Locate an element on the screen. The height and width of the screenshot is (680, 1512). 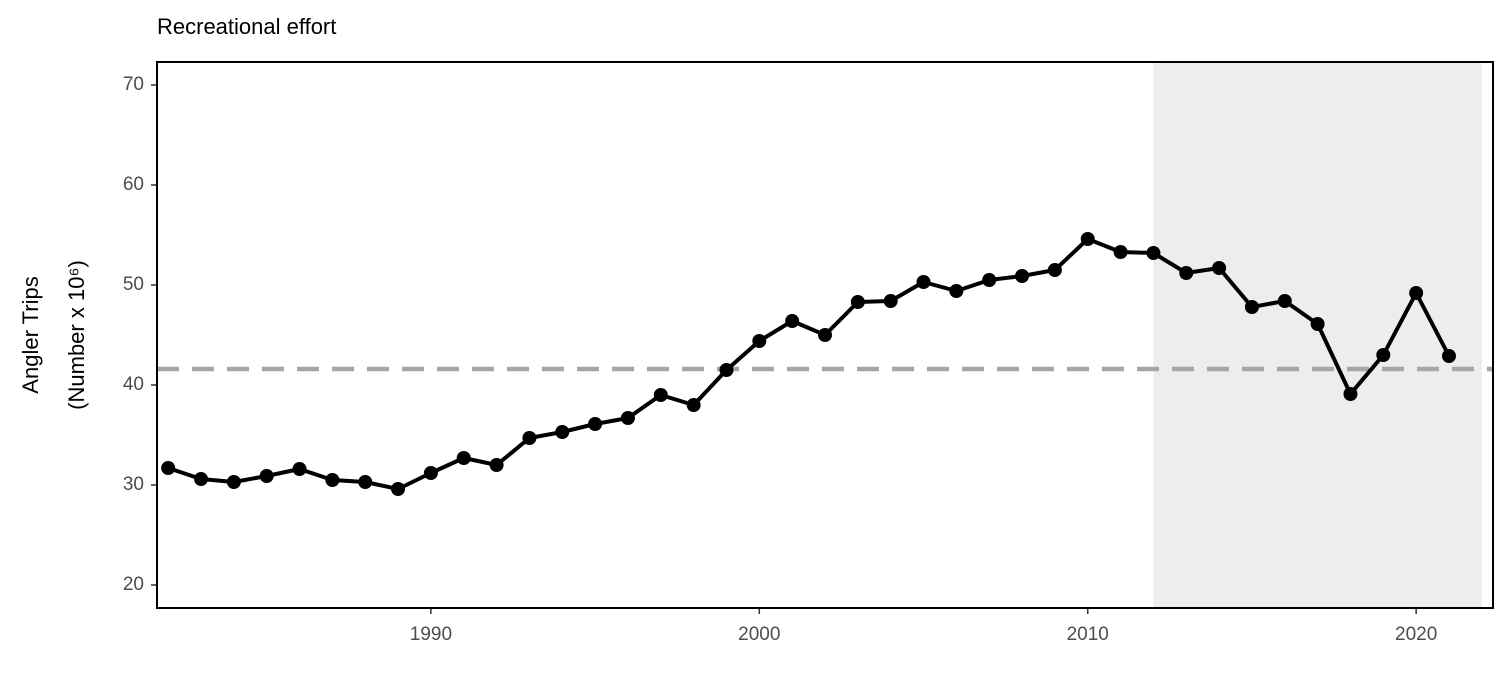
y-tick-label: 70 is located at coordinates (133, 84).